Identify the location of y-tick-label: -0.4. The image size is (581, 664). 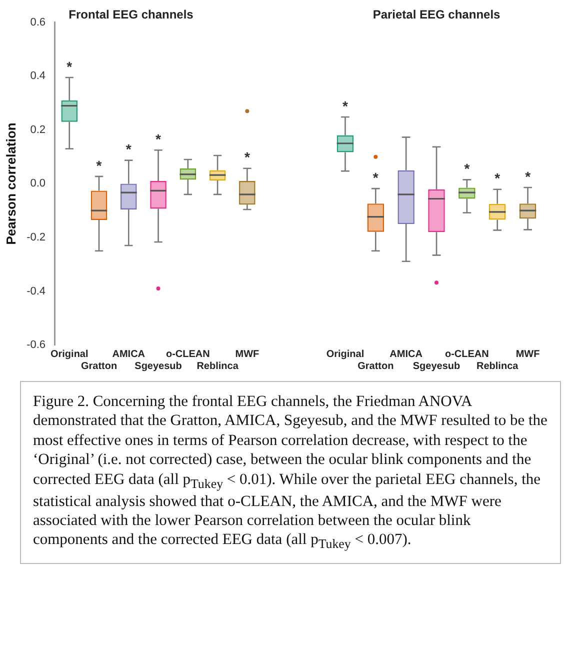
(36, 291).